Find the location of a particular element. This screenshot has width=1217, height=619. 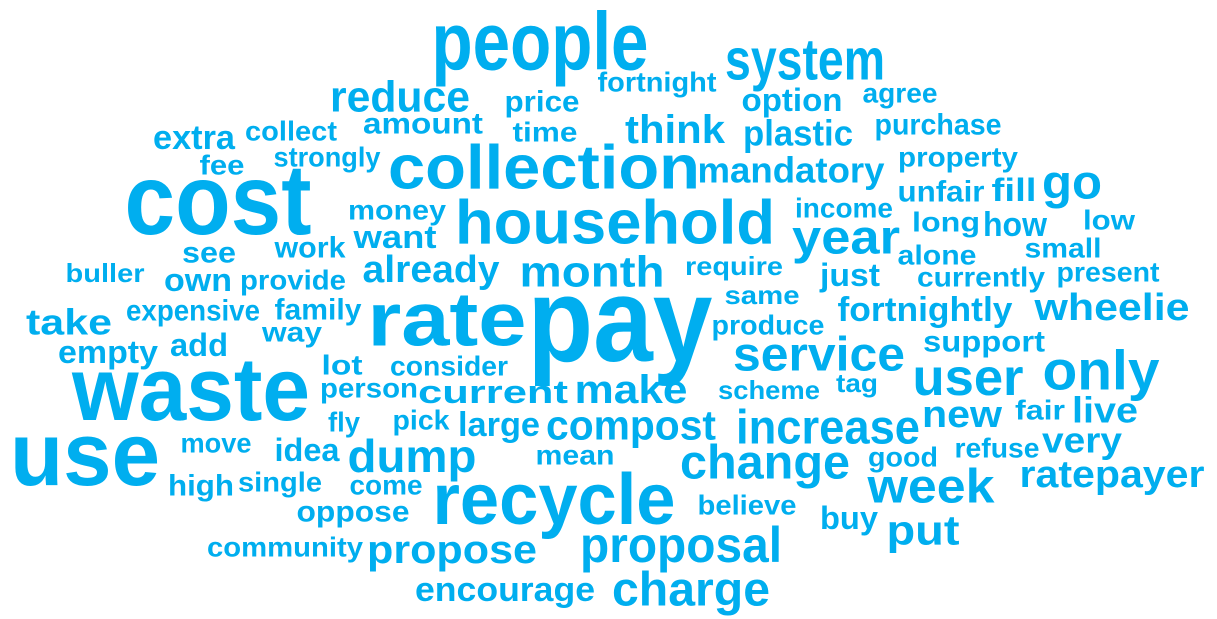

word: believe is located at coordinates (747, 505).